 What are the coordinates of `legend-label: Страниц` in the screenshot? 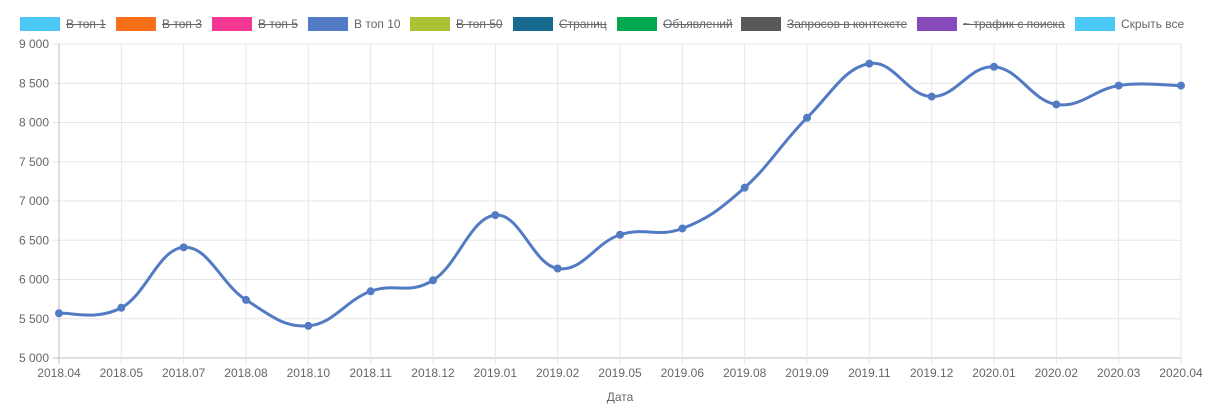 It's located at (583, 24).